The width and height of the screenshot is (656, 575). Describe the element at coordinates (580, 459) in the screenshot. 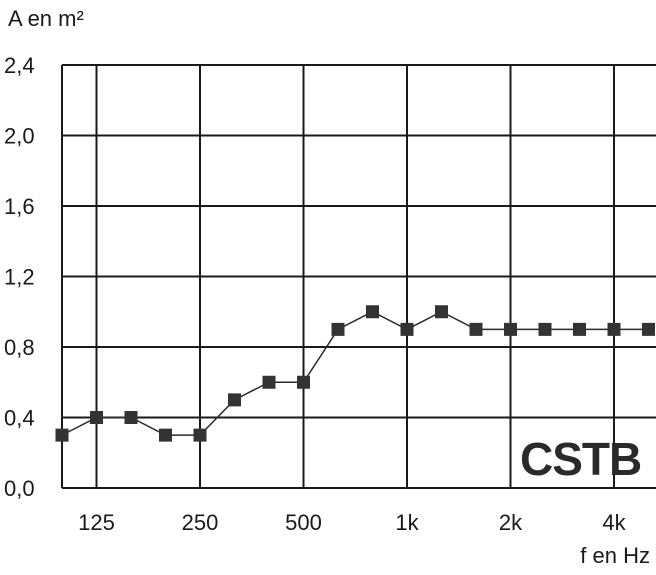

I see `cstb-logo: CSTB` at that location.